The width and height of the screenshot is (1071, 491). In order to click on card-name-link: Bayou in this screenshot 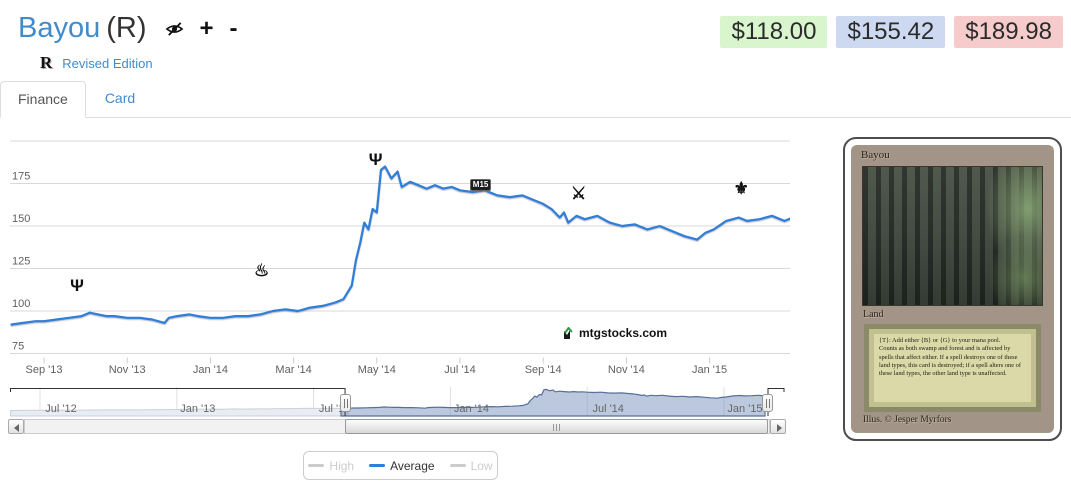, I will do `click(59, 28)`.